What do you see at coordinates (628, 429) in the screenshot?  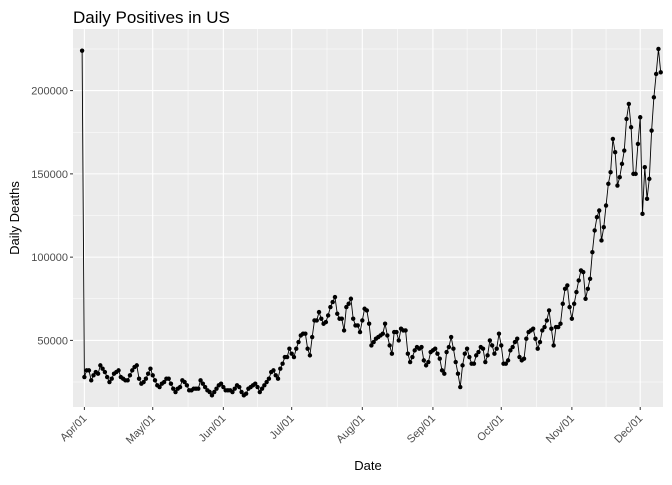 I see `x-tick-label: Dec/01` at bounding box center [628, 429].